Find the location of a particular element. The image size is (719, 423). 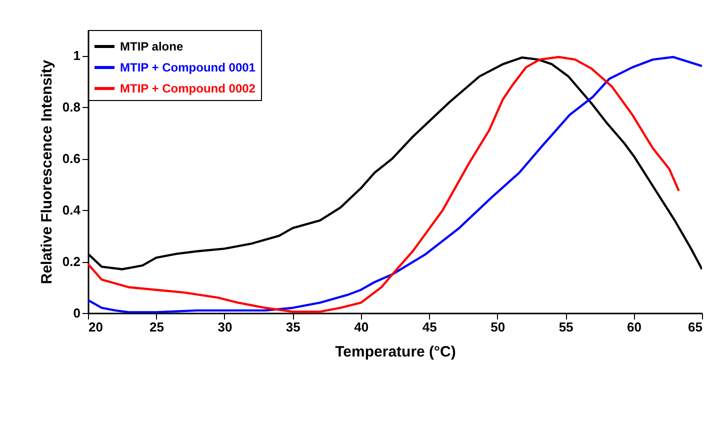

y-tick-label: 1 is located at coordinates (76, 56).